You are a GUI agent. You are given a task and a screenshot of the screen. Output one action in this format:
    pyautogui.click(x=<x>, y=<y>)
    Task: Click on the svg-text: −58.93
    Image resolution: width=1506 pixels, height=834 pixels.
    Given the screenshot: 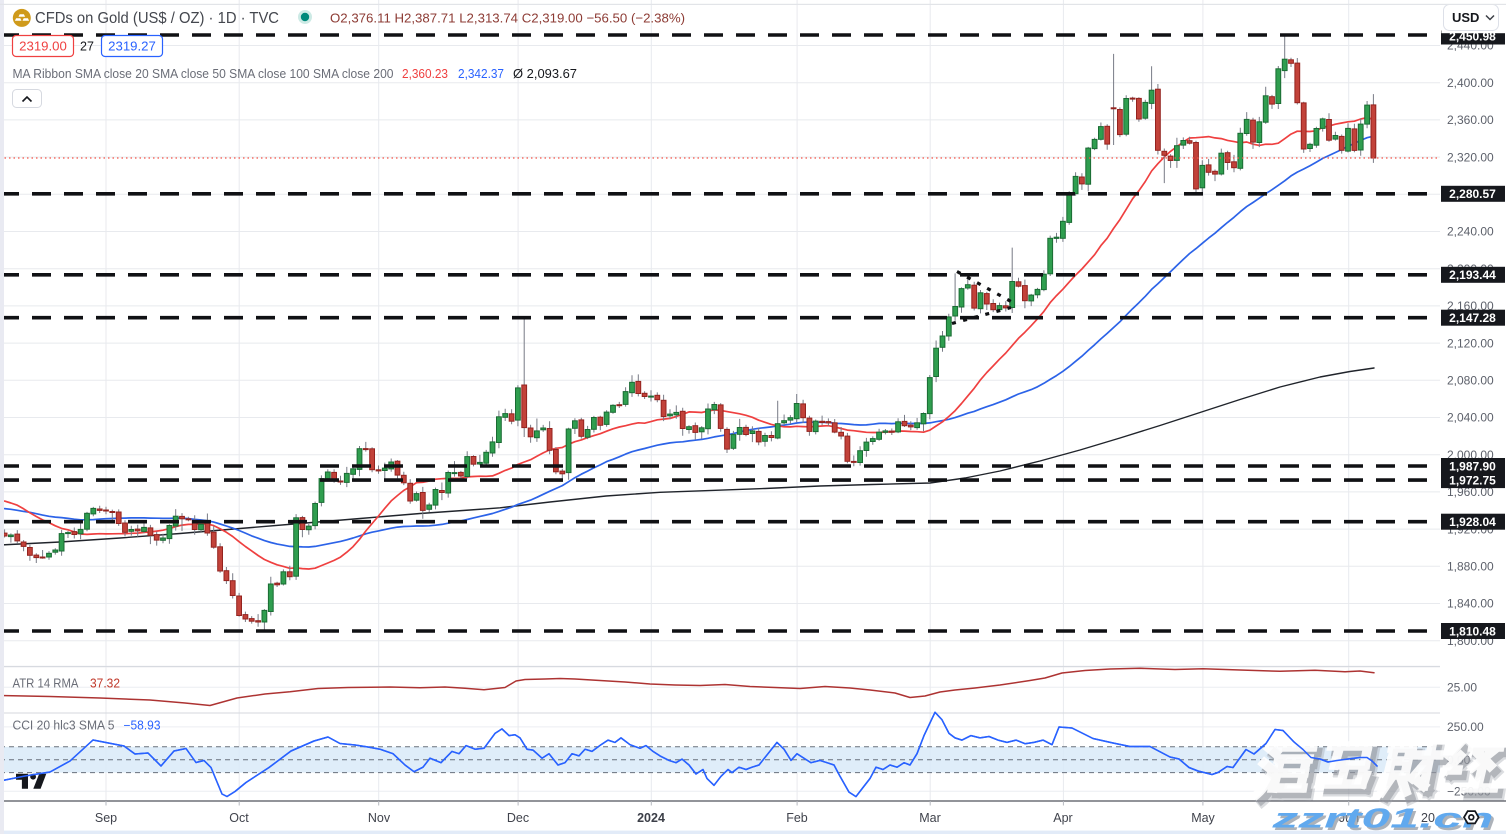 What is the action you would take?
    pyautogui.click(x=142, y=726)
    